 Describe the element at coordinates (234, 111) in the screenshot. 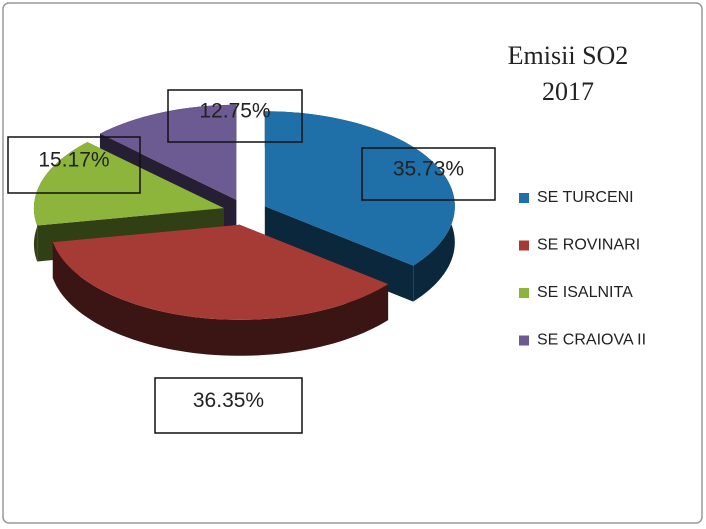

I see `data-label: 12.75%` at that location.